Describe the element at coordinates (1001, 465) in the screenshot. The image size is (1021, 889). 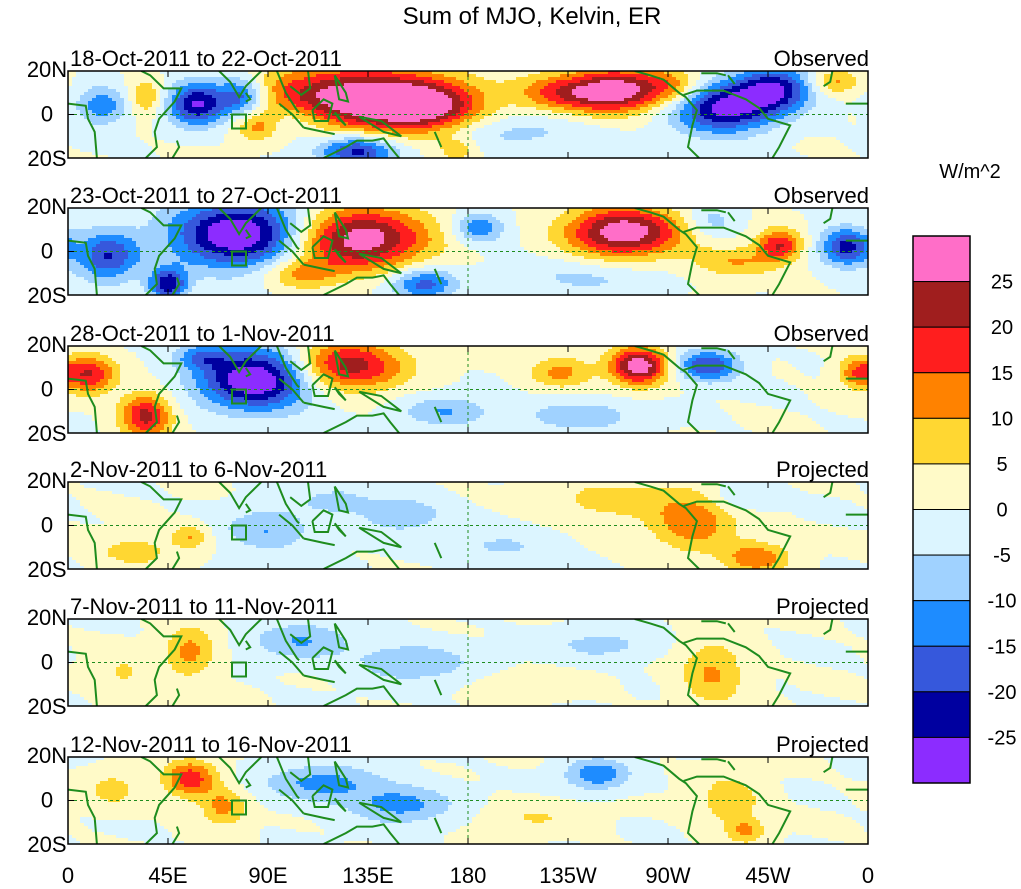
I see `colorbar-label: 5` at that location.